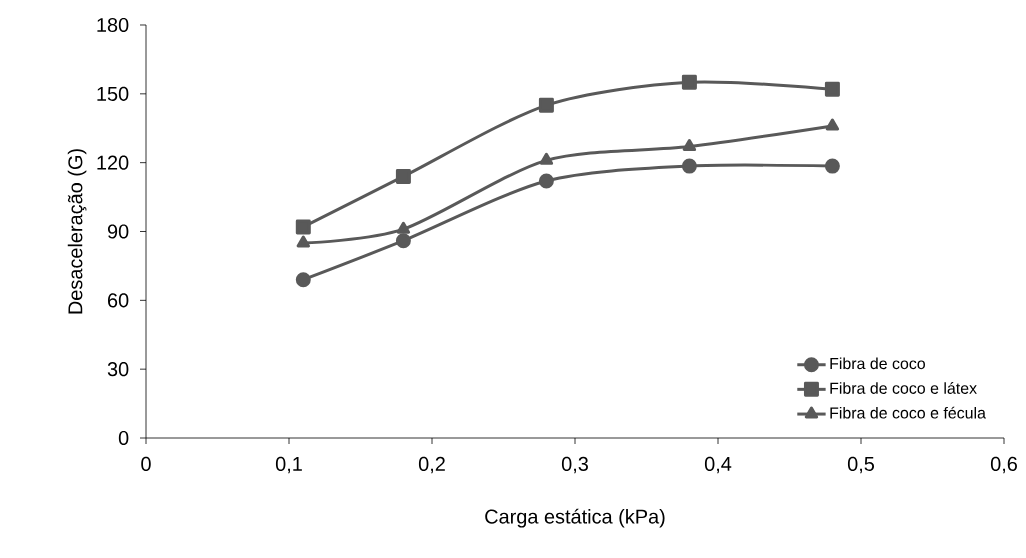 The image size is (1026, 558). Describe the element at coordinates (908, 412) in the screenshot. I see `legend-label: Fibra de coco e fécula` at that location.